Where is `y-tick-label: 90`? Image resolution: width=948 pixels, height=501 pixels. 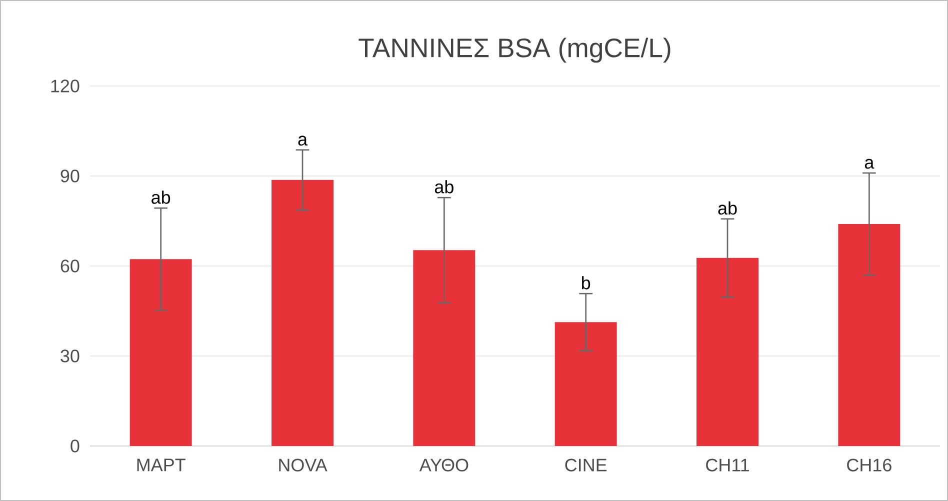
y-tick-label: 90 is located at coordinates (70, 176).